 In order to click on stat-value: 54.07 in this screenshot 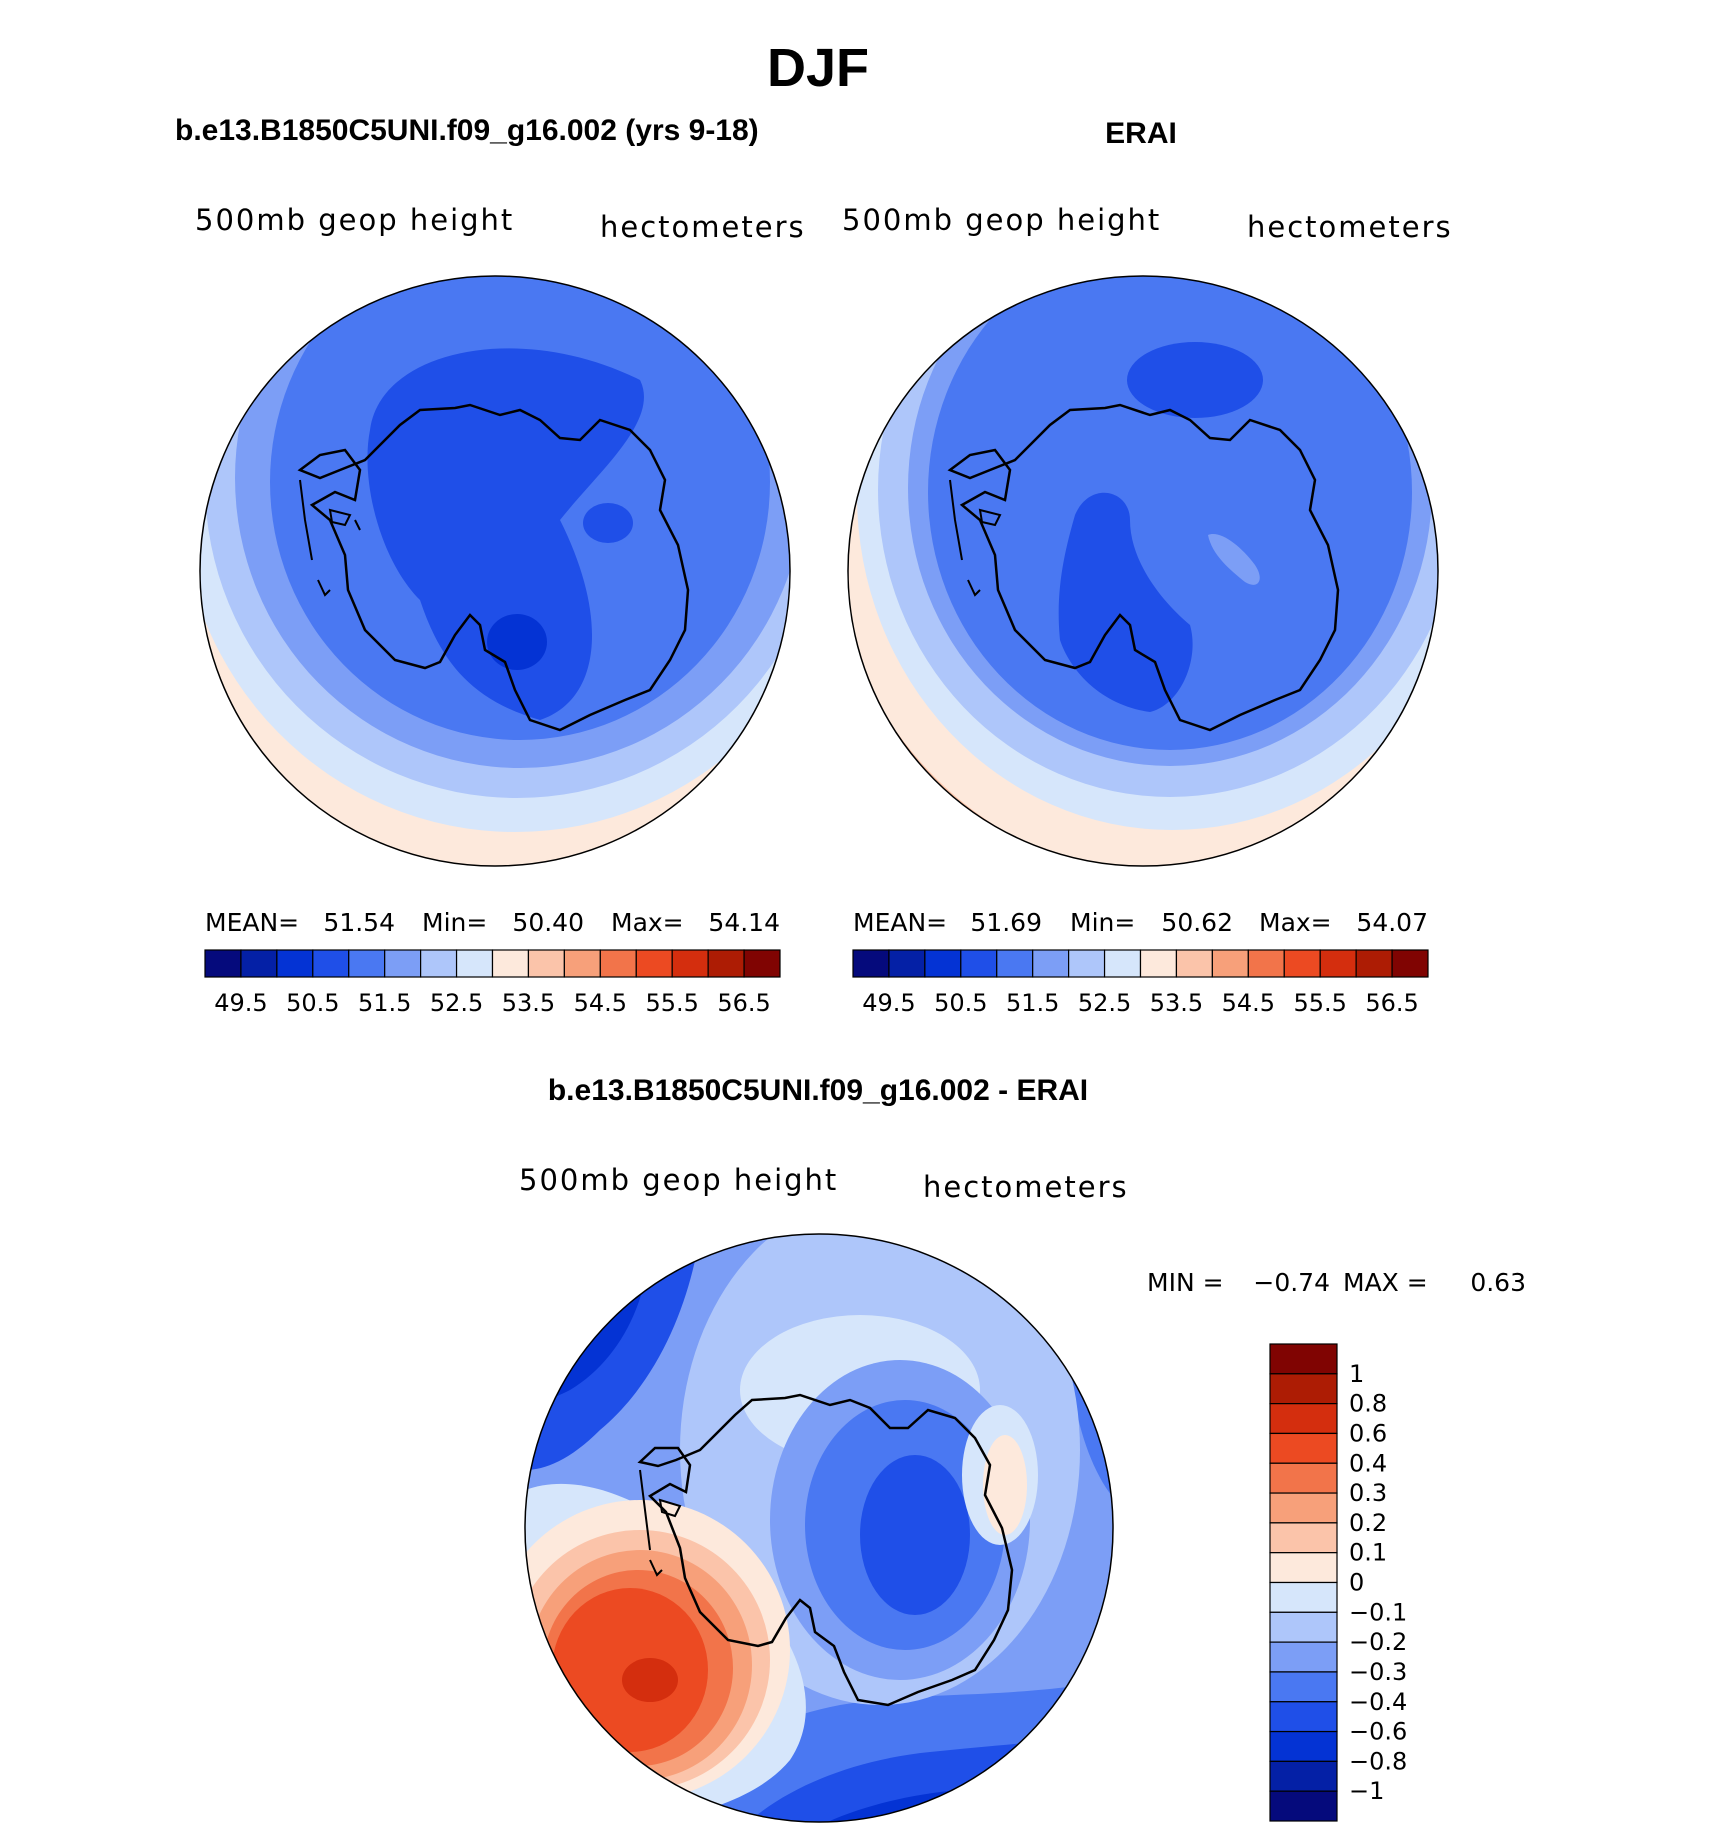, I will do `click(1392, 922)`.